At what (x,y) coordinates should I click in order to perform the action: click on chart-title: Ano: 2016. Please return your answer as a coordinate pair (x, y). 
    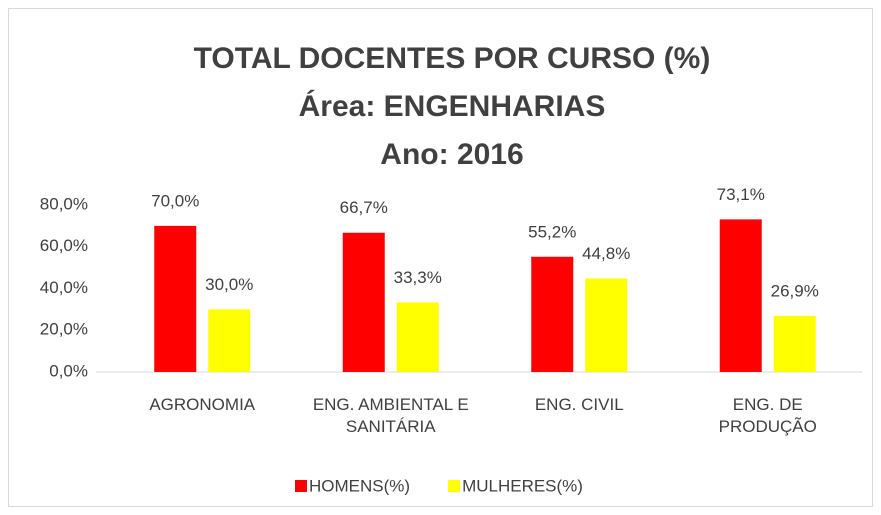
    Looking at the image, I should click on (451, 154).